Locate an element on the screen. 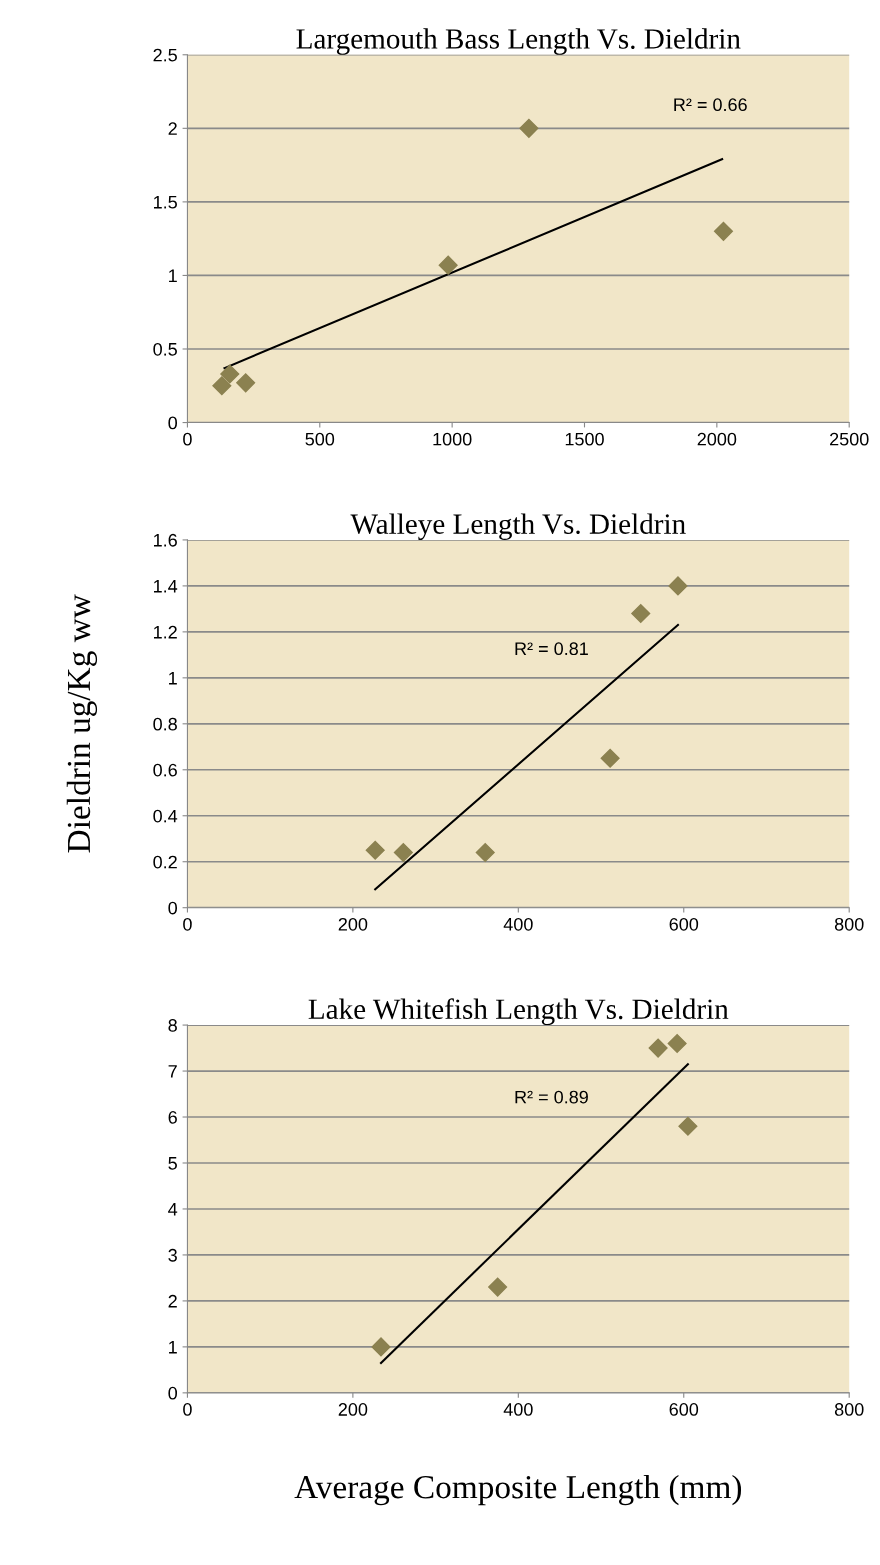  y-tick-label: 1.5 is located at coordinates (165, 202).